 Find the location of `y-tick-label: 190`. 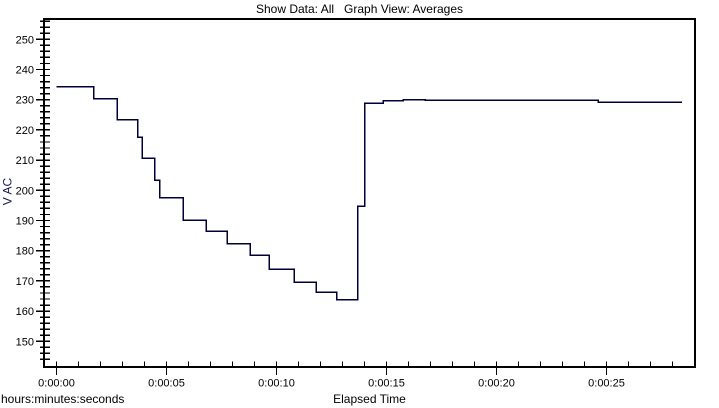

y-tick-label: 190 is located at coordinates (25, 222).